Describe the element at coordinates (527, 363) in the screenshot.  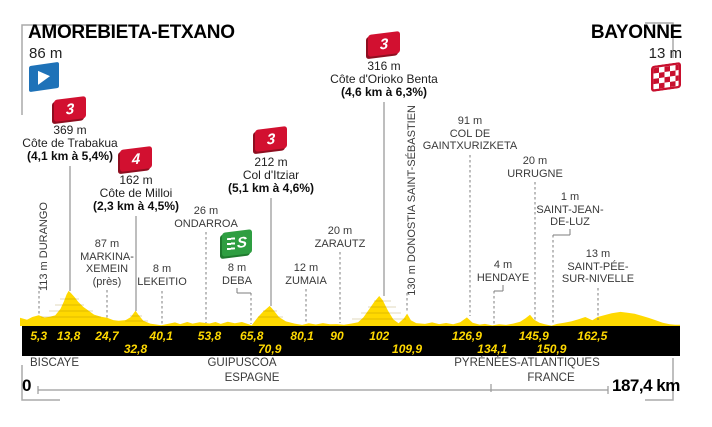
I see `region-label: PYRÉNÉES-ATLANTIQUES` at that location.